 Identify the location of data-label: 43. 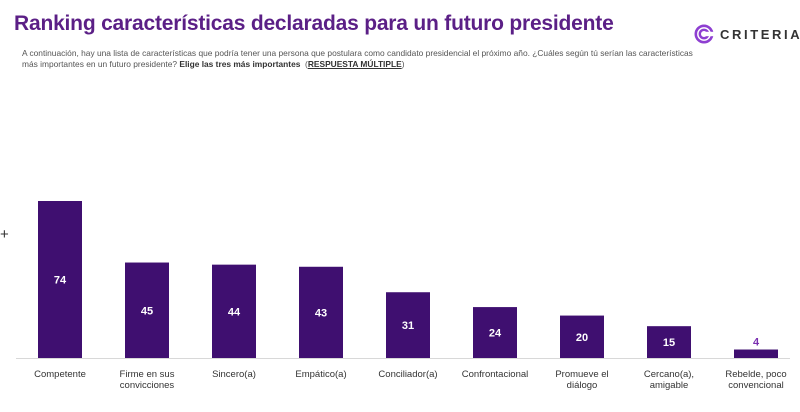
(321, 313).